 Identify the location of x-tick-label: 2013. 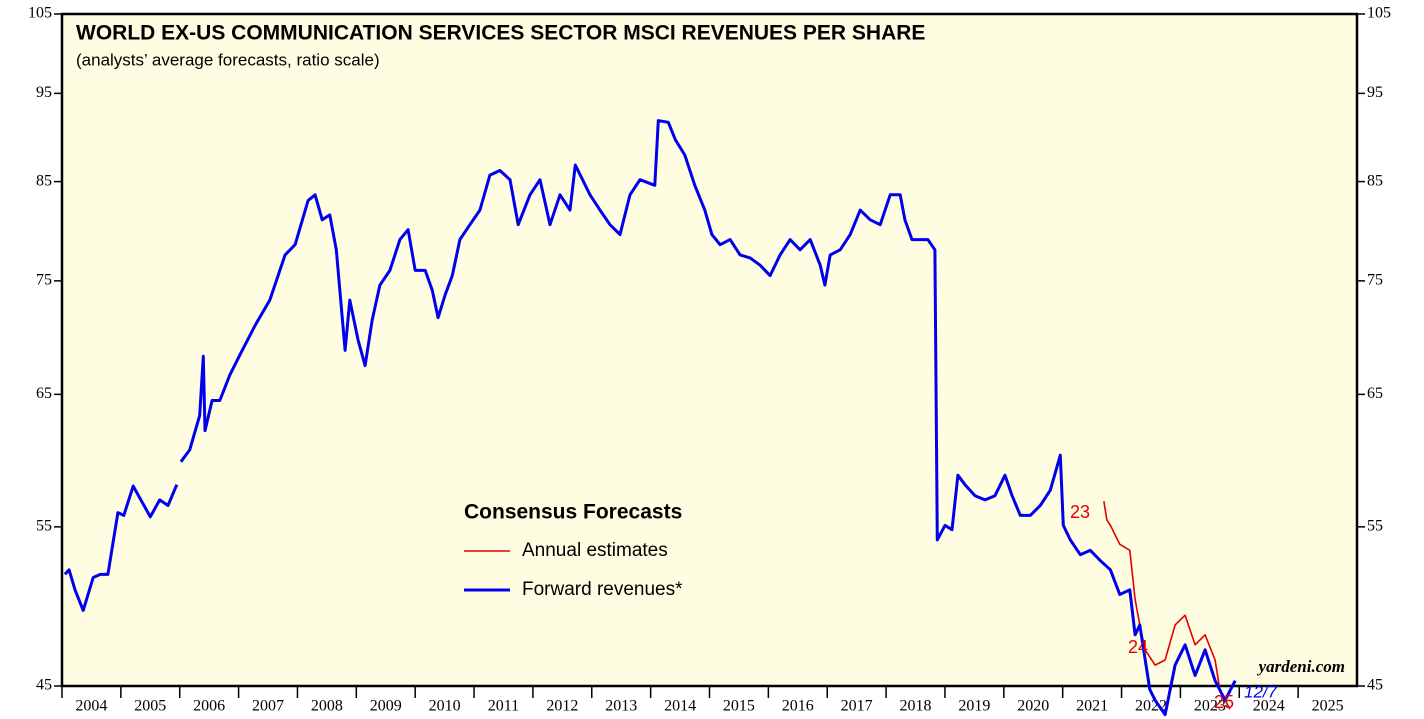
(621, 706).